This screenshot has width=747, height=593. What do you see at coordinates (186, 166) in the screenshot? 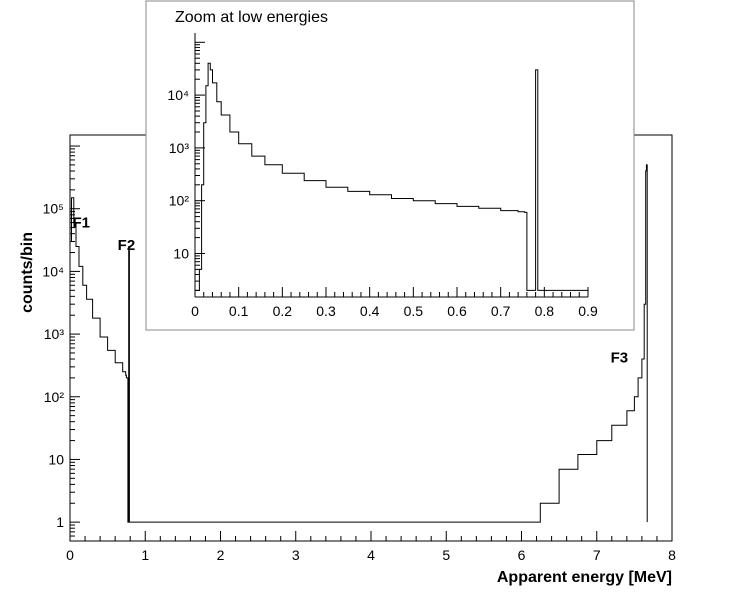
I see `inset-y-axis: 10 10² 10³ 10⁴` at bounding box center [186, 166].